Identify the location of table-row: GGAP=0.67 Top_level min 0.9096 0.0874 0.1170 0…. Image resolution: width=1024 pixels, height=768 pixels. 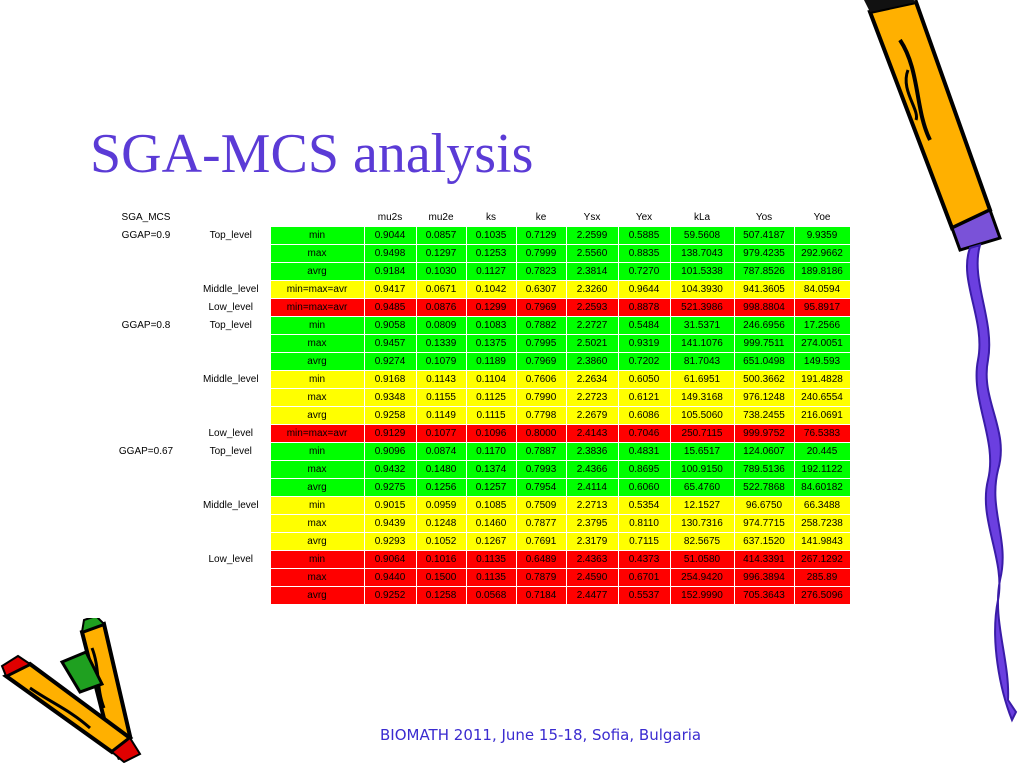
(475, 451).